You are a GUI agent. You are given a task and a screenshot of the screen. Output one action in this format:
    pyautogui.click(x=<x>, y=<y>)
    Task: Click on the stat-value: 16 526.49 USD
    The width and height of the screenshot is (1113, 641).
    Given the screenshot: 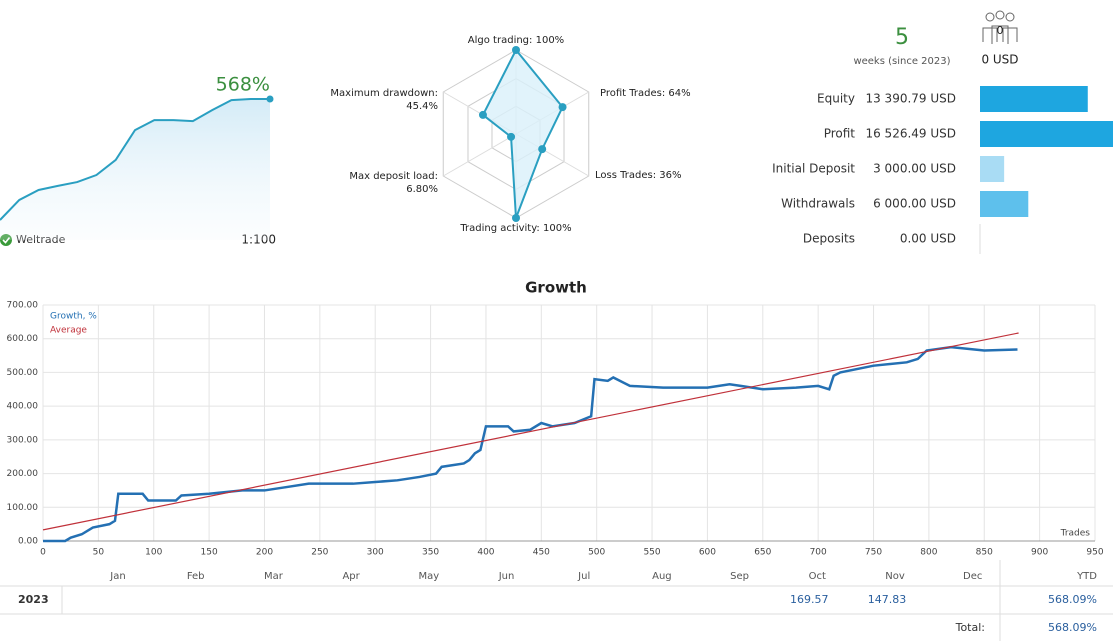 What is the action you would take?
    pyautogui.click(x=910, y=134)
    